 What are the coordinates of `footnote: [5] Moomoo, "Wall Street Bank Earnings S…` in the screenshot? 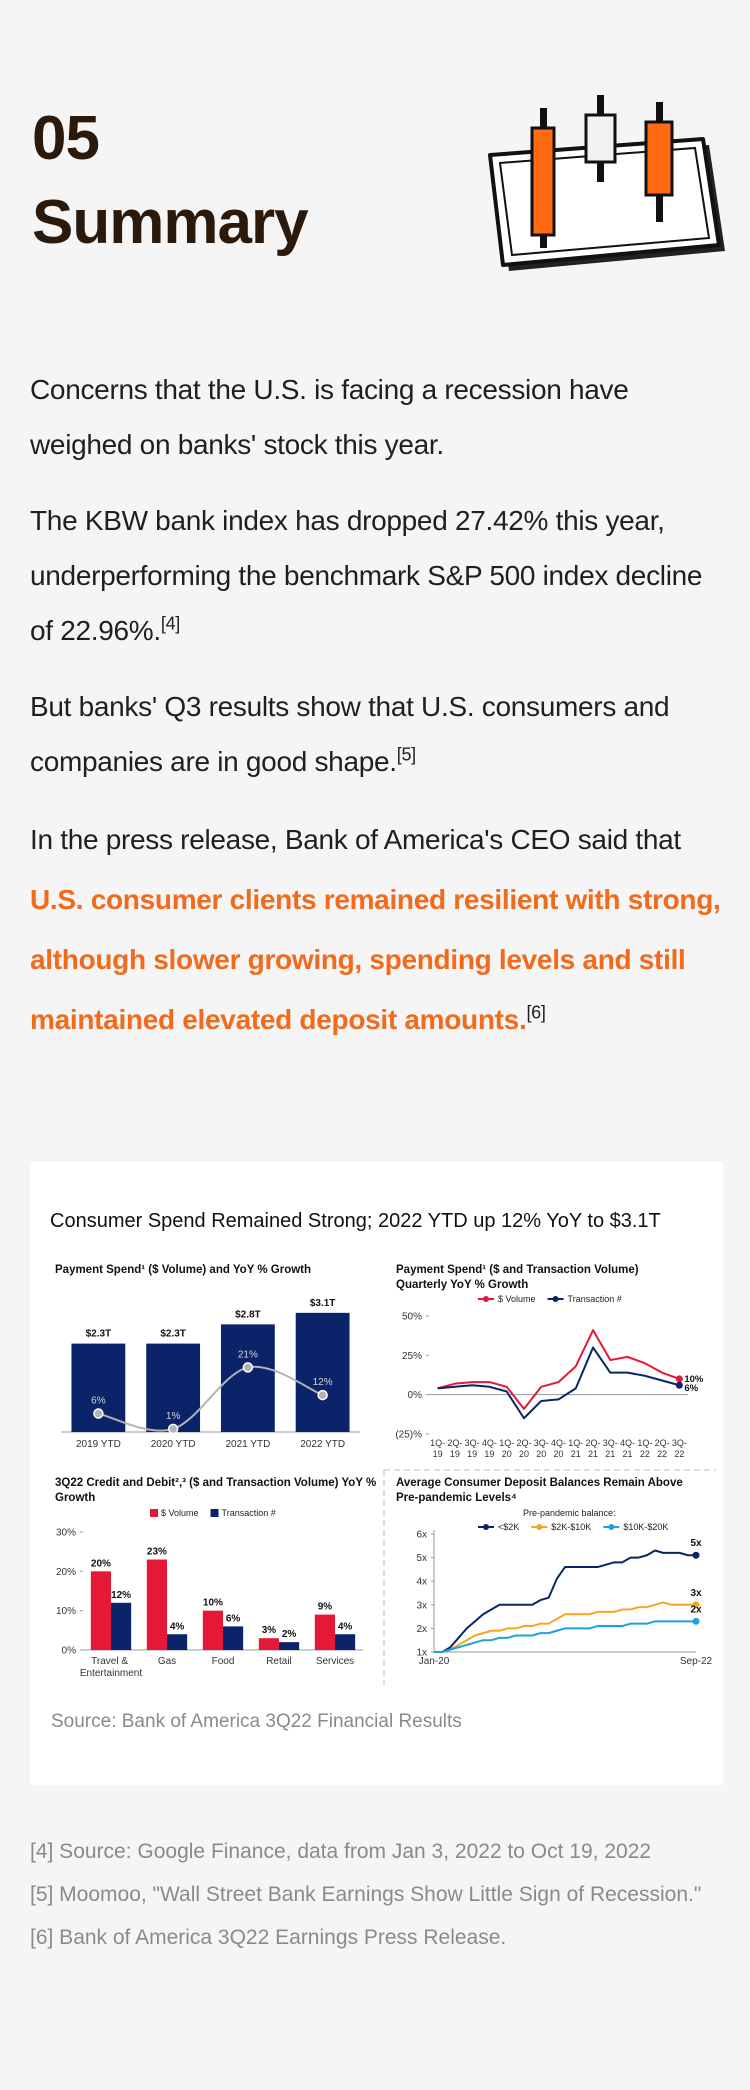 It's located at (366, 1894).